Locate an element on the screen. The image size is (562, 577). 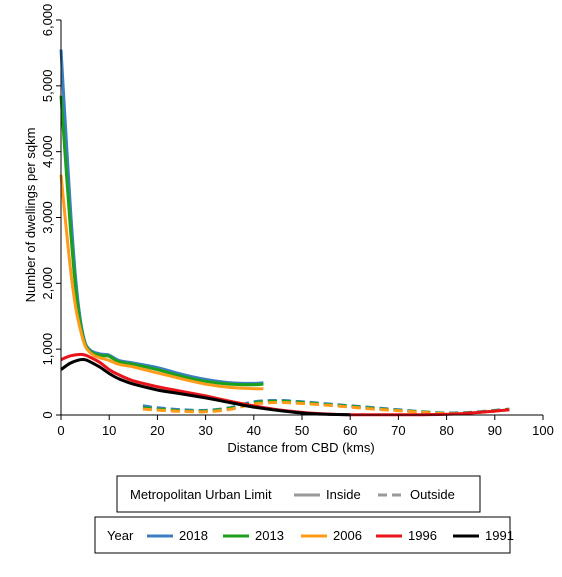
x-axis-title: Distance from CBD (kms) is located at coordinates (300, 447).